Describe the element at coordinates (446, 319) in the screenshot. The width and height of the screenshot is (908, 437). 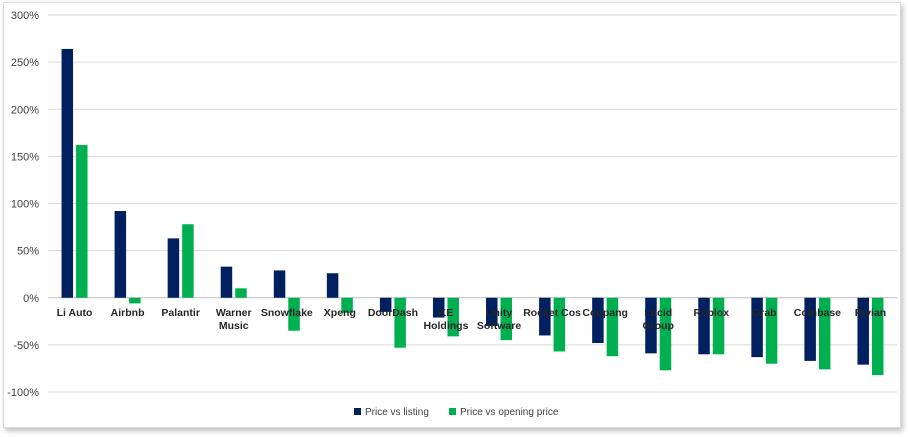
I see `category-label: KE Holdings` at that location.